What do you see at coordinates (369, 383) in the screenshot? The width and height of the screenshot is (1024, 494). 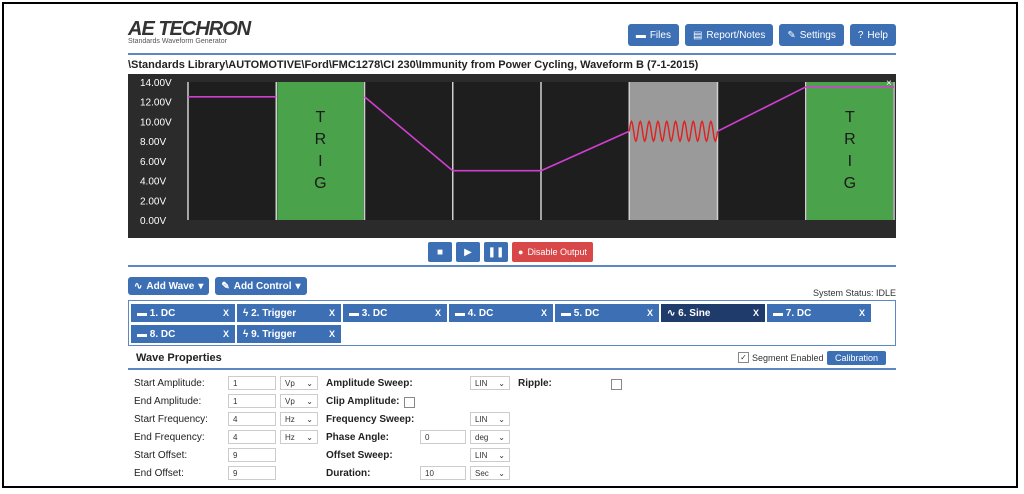 I see `amplitude-sweep-label: Amplitude Sweep:` at bounding box center [369, 383].